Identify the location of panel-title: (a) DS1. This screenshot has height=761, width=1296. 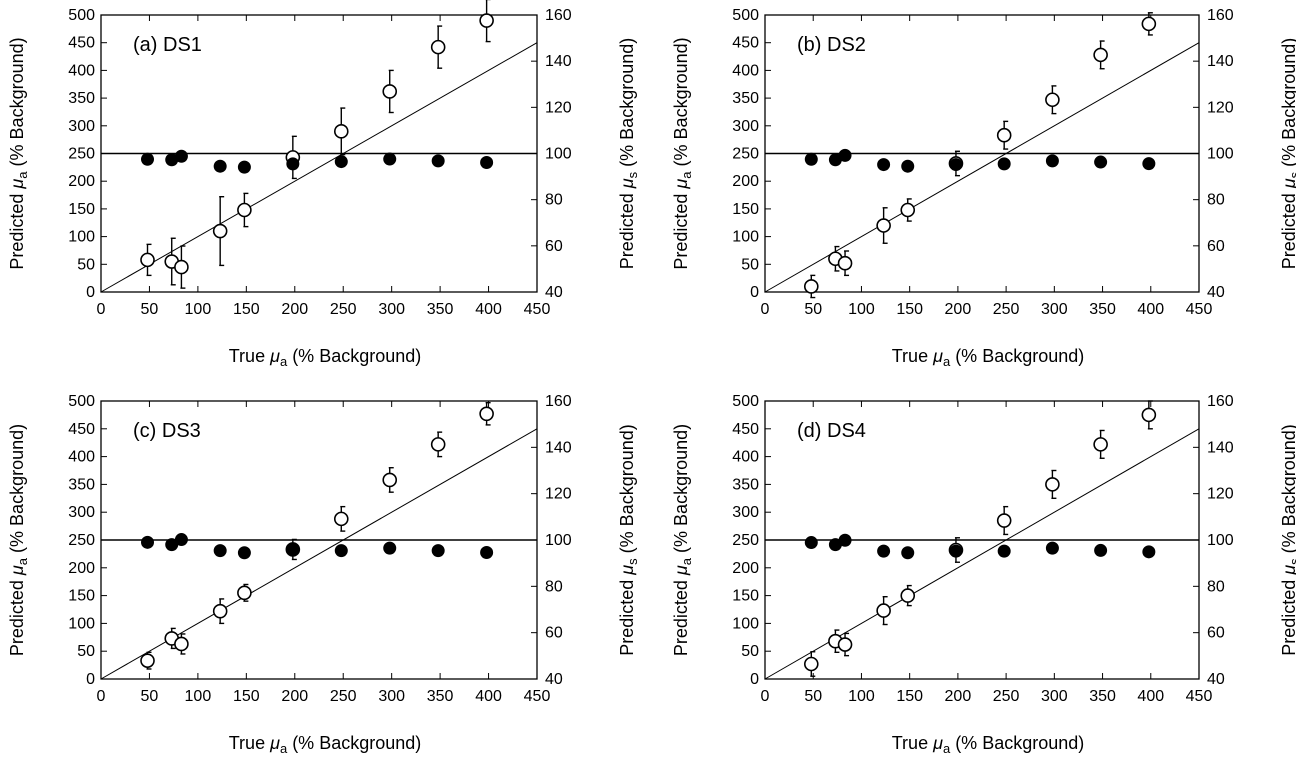
(167, 45).